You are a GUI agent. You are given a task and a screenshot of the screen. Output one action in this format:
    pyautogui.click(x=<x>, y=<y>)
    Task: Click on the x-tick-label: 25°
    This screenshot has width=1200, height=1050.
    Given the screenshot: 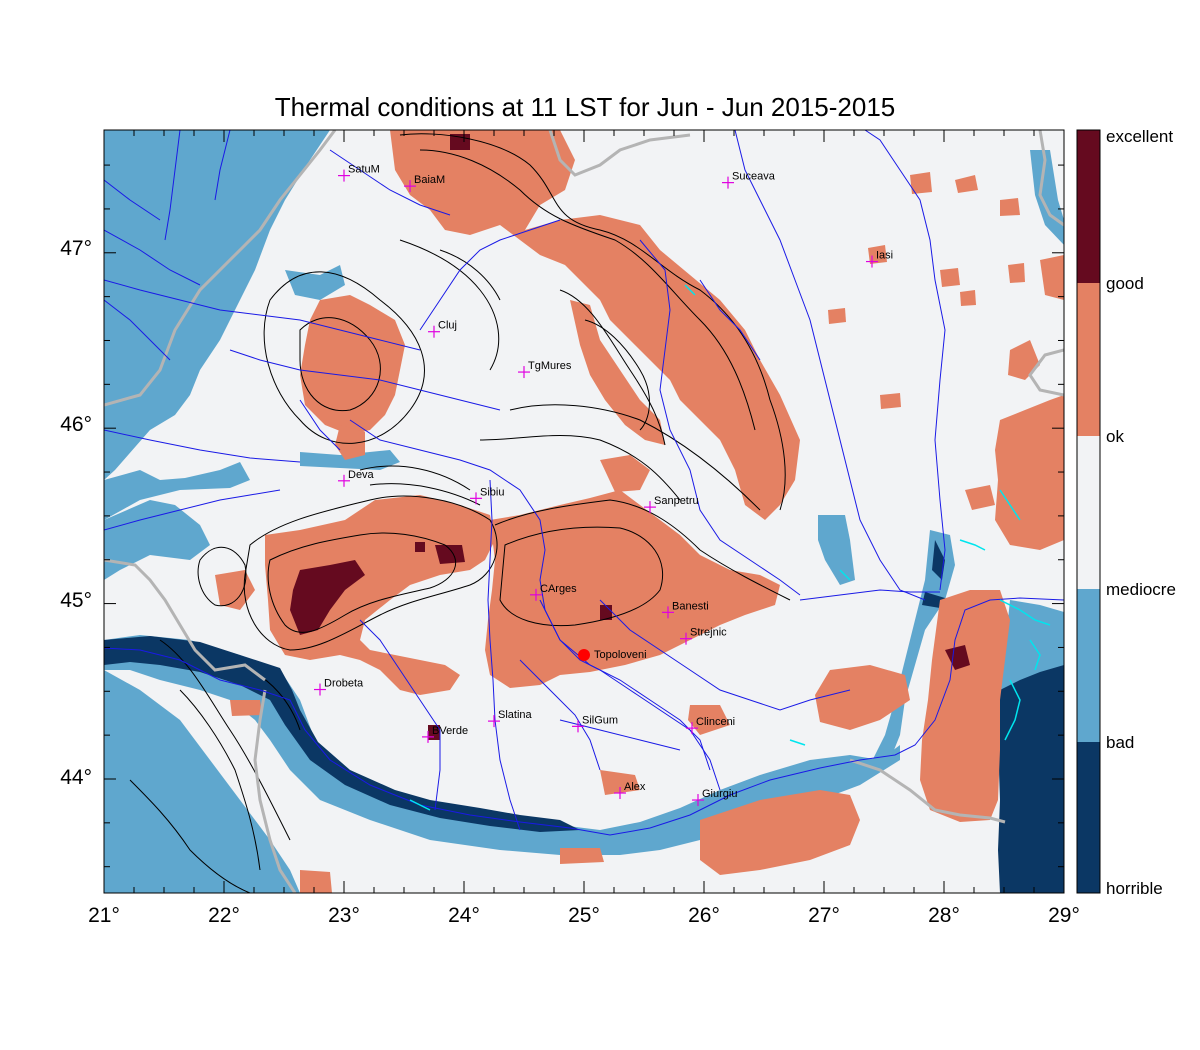 What is the action you would take?
    pyautogui.click(x=584, y=915)
    